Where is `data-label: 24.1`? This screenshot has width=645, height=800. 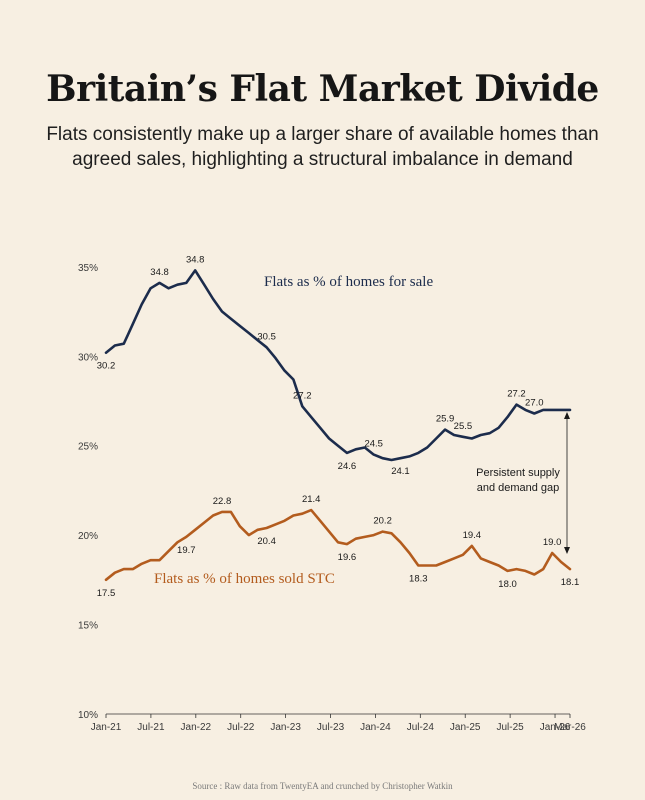
data-label: 24.1 is located at coordinates (400, 471).